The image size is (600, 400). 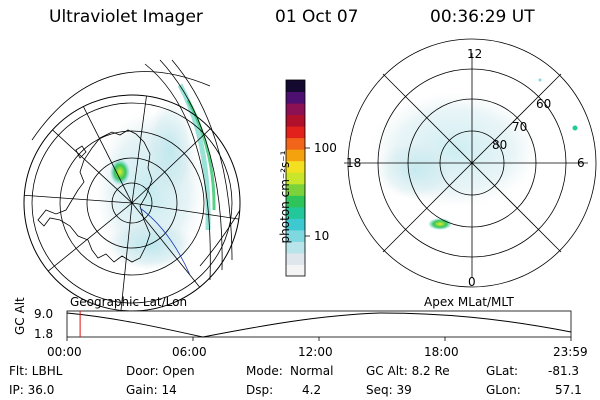 What do you see at coordinates (312, 371) in the screenshot?
I see `mode-value: Normal` at bounding box center [312, 371].